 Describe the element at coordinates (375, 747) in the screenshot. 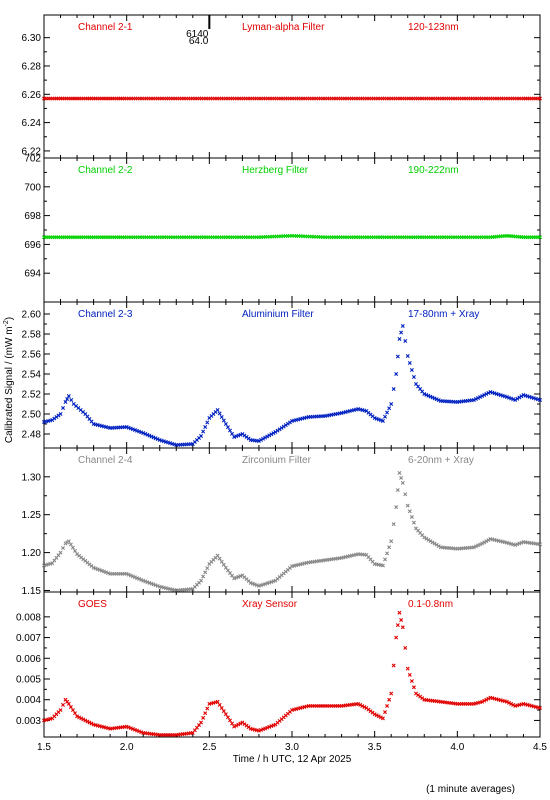

I see `x-tick-label: 3.5` at that location.